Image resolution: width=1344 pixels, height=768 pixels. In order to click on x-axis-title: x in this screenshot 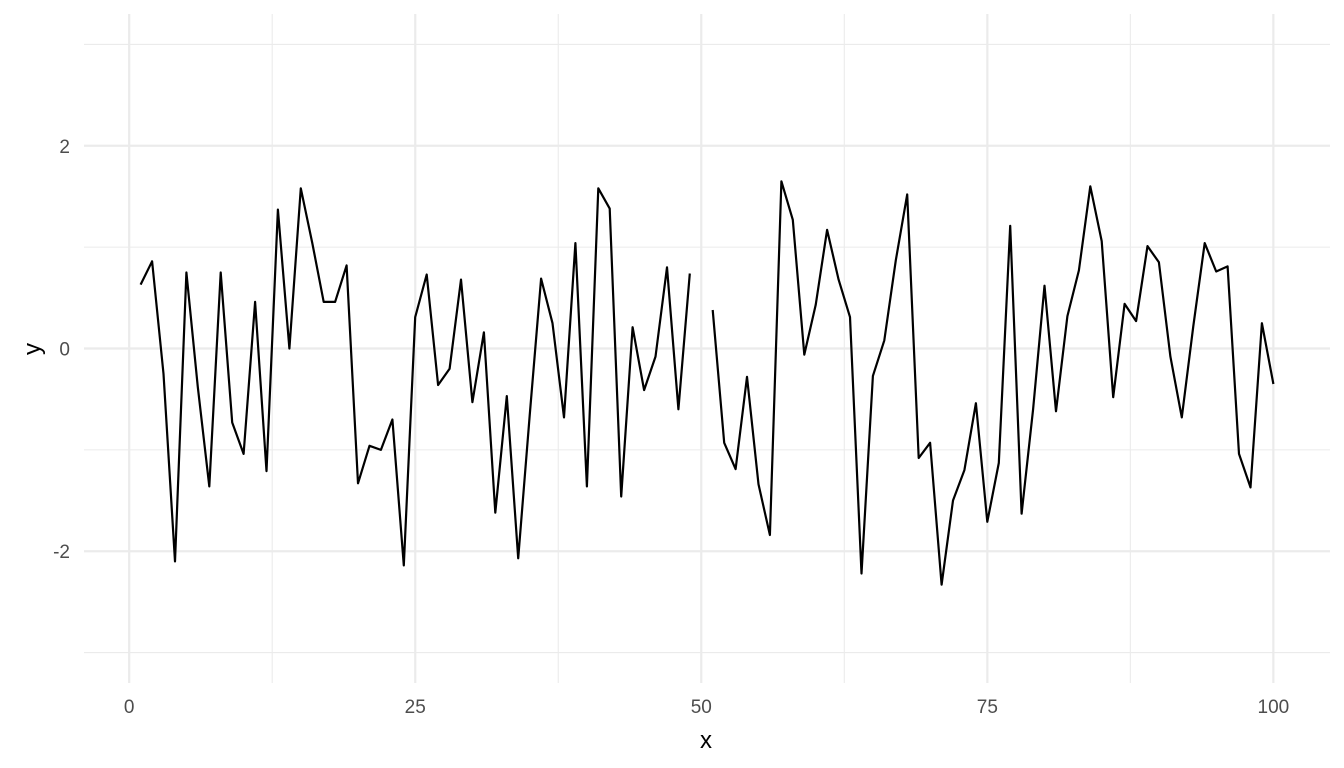, I will do `click(706, 740)`.